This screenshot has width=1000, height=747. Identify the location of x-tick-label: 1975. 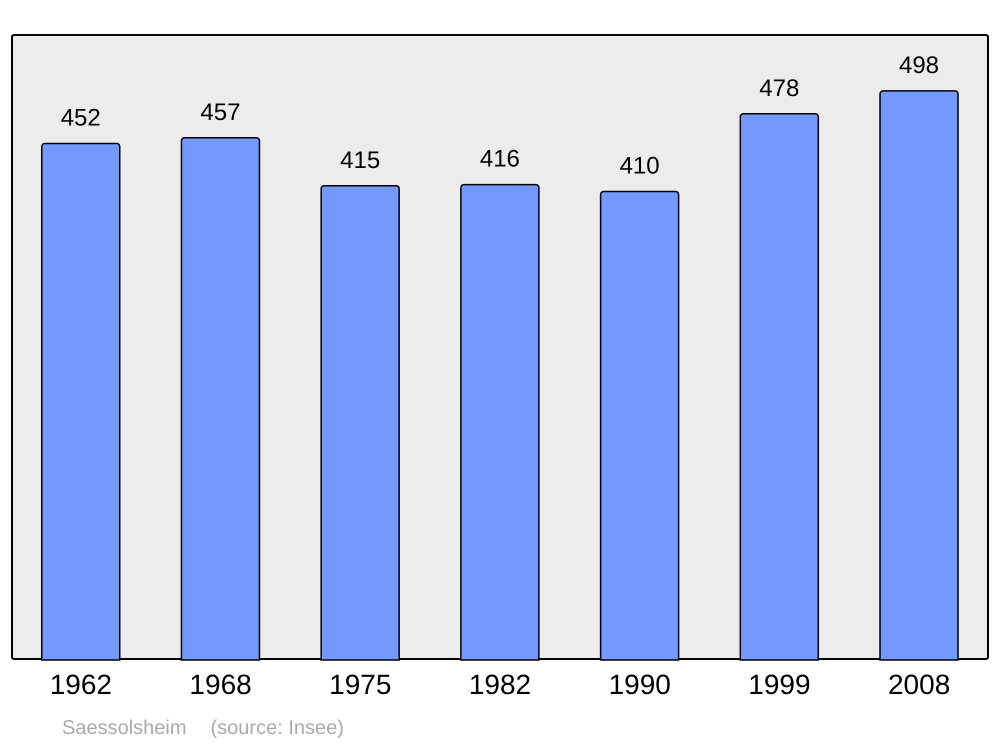
(360, 684).